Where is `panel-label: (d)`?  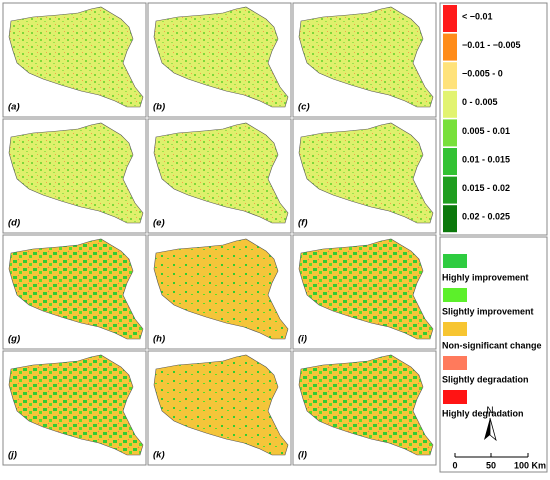
panel-label: (d) is located at coordinates (14, 223).